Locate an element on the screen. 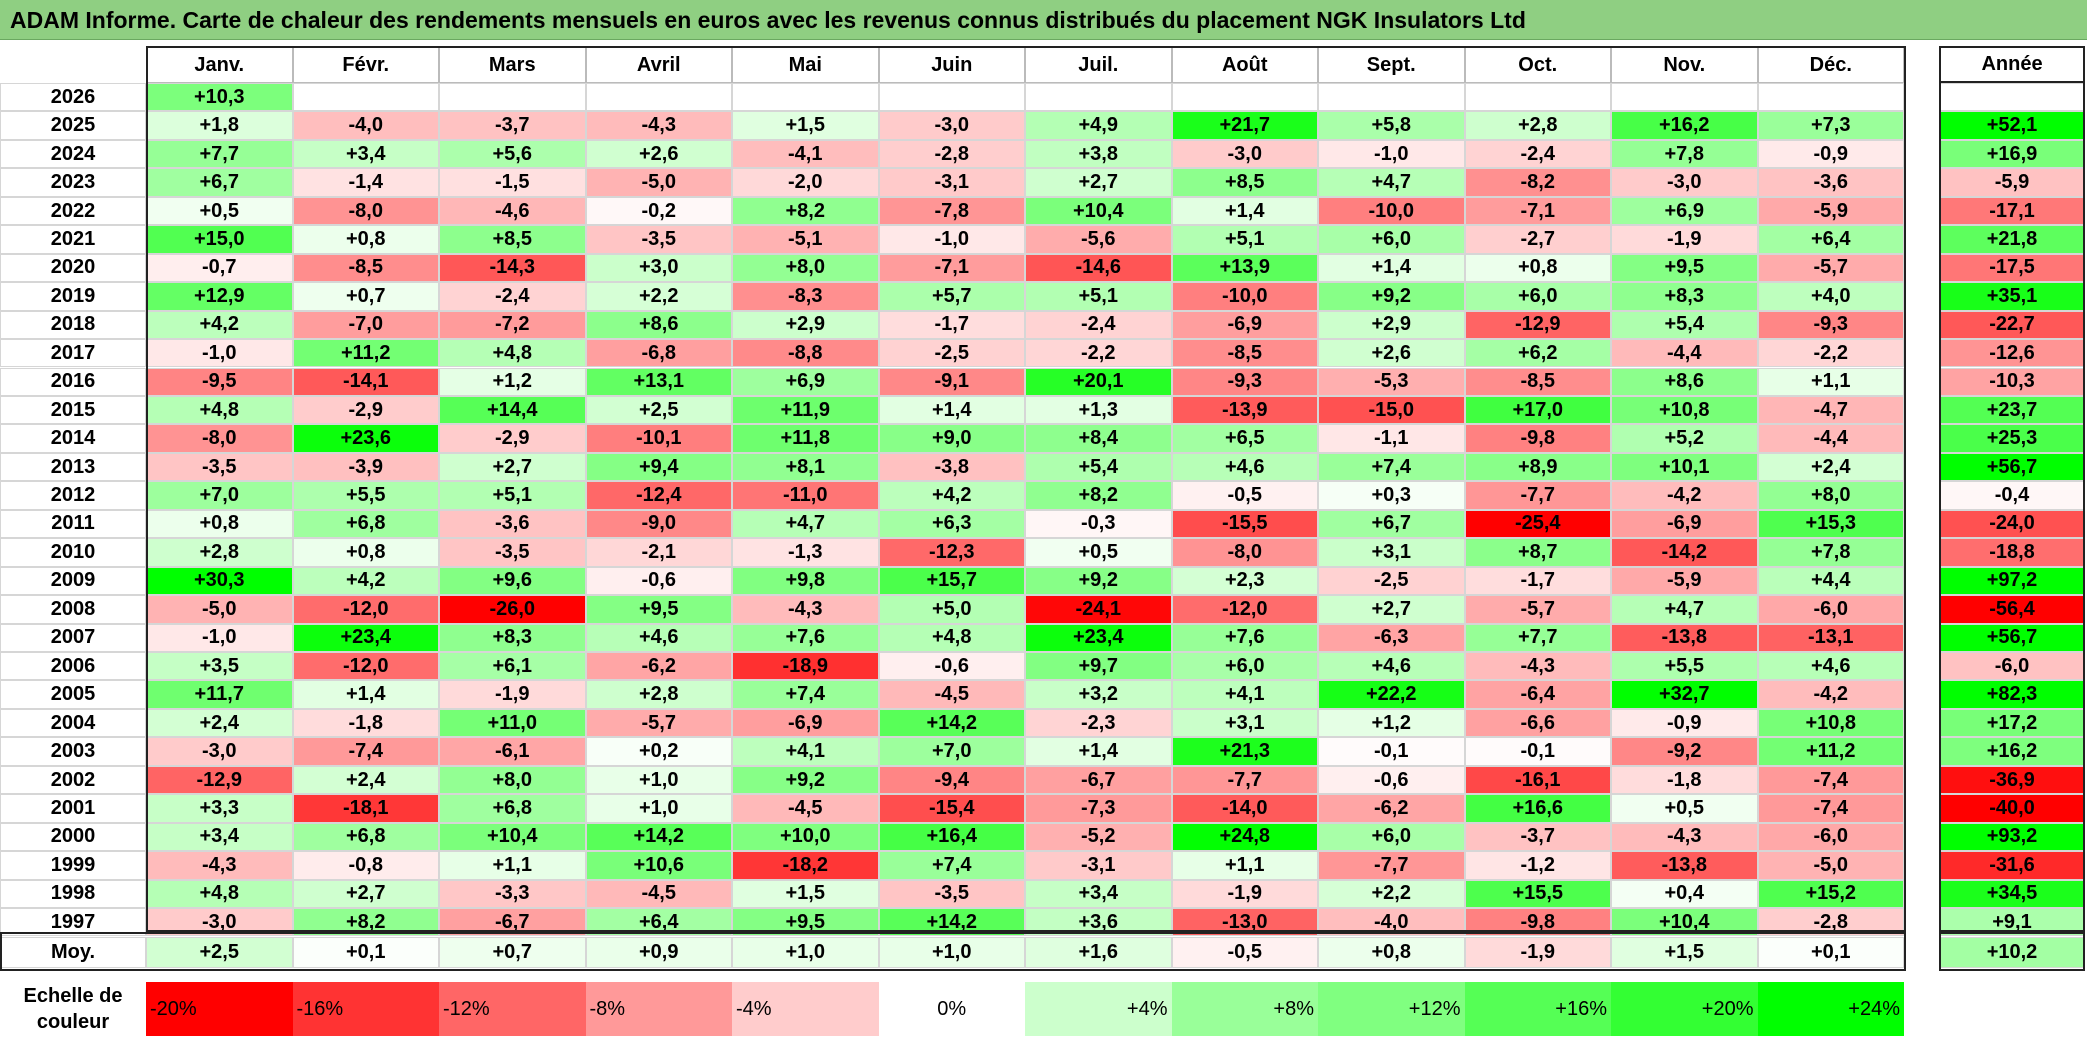 The image size is (2087, 1037). heatmap-cell: +7,0 is located at coordinates (951, 751).